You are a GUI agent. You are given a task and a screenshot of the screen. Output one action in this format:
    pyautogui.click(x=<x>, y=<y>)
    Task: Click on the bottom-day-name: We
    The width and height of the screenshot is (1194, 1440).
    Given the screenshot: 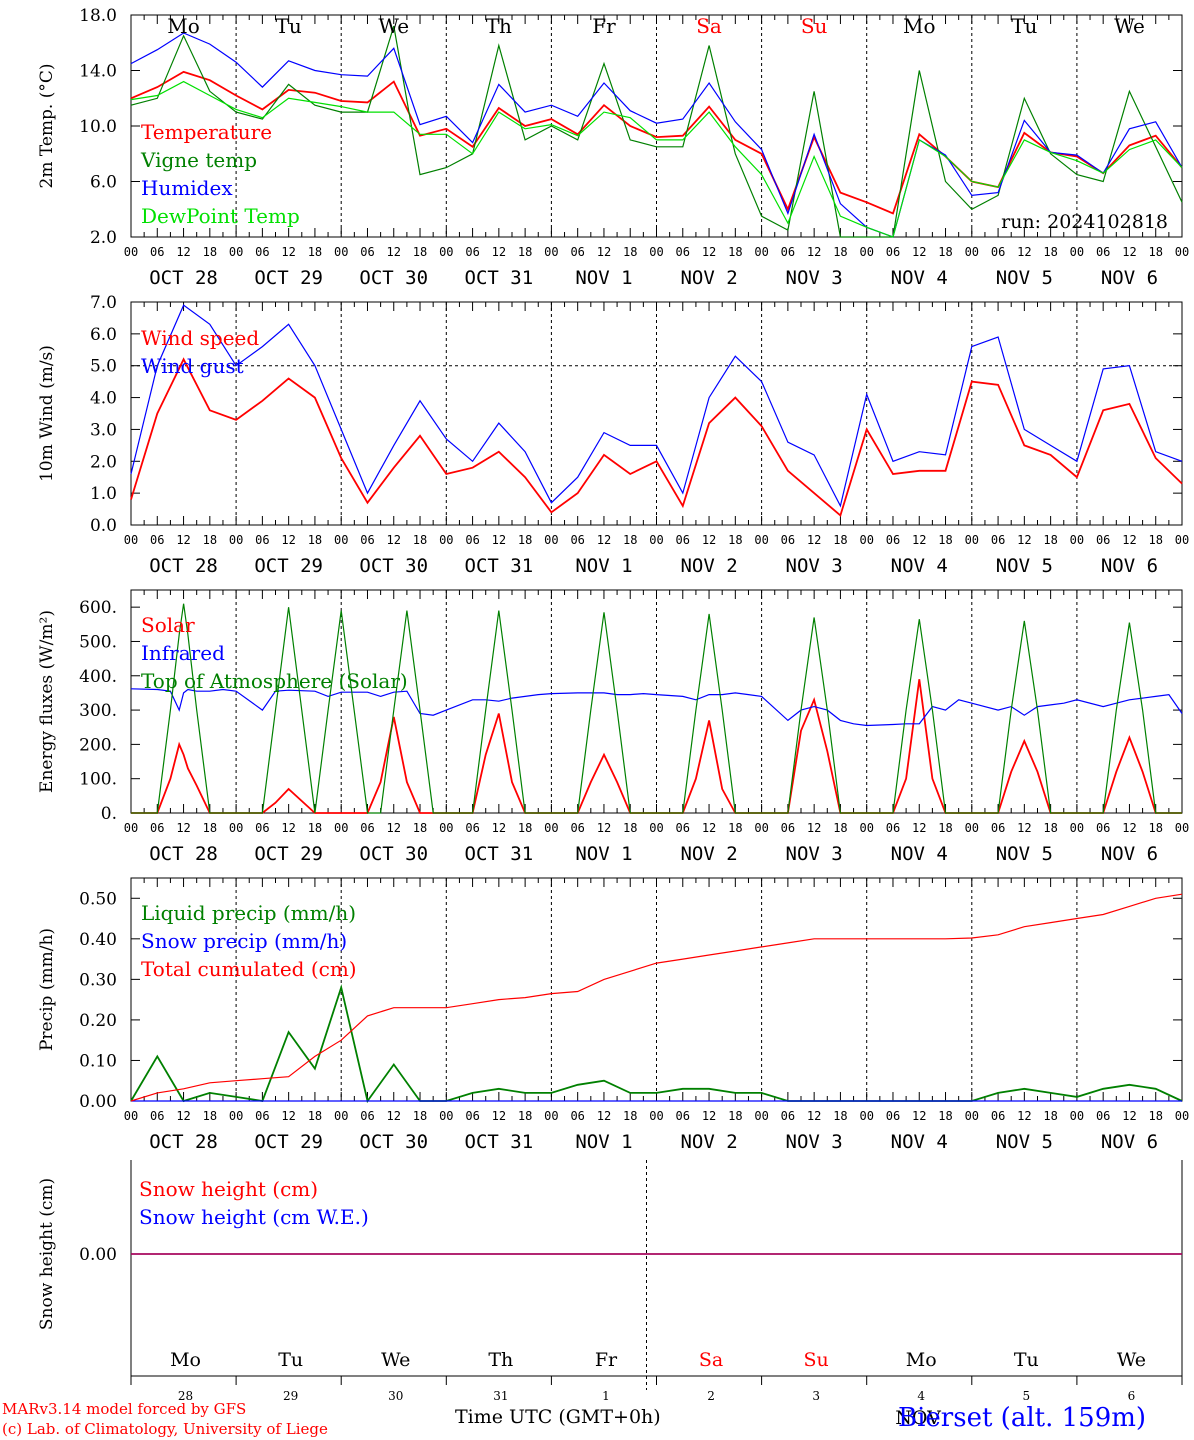 What is the action you would take?
    pyautogui.click(x=1131, y=1360)
    